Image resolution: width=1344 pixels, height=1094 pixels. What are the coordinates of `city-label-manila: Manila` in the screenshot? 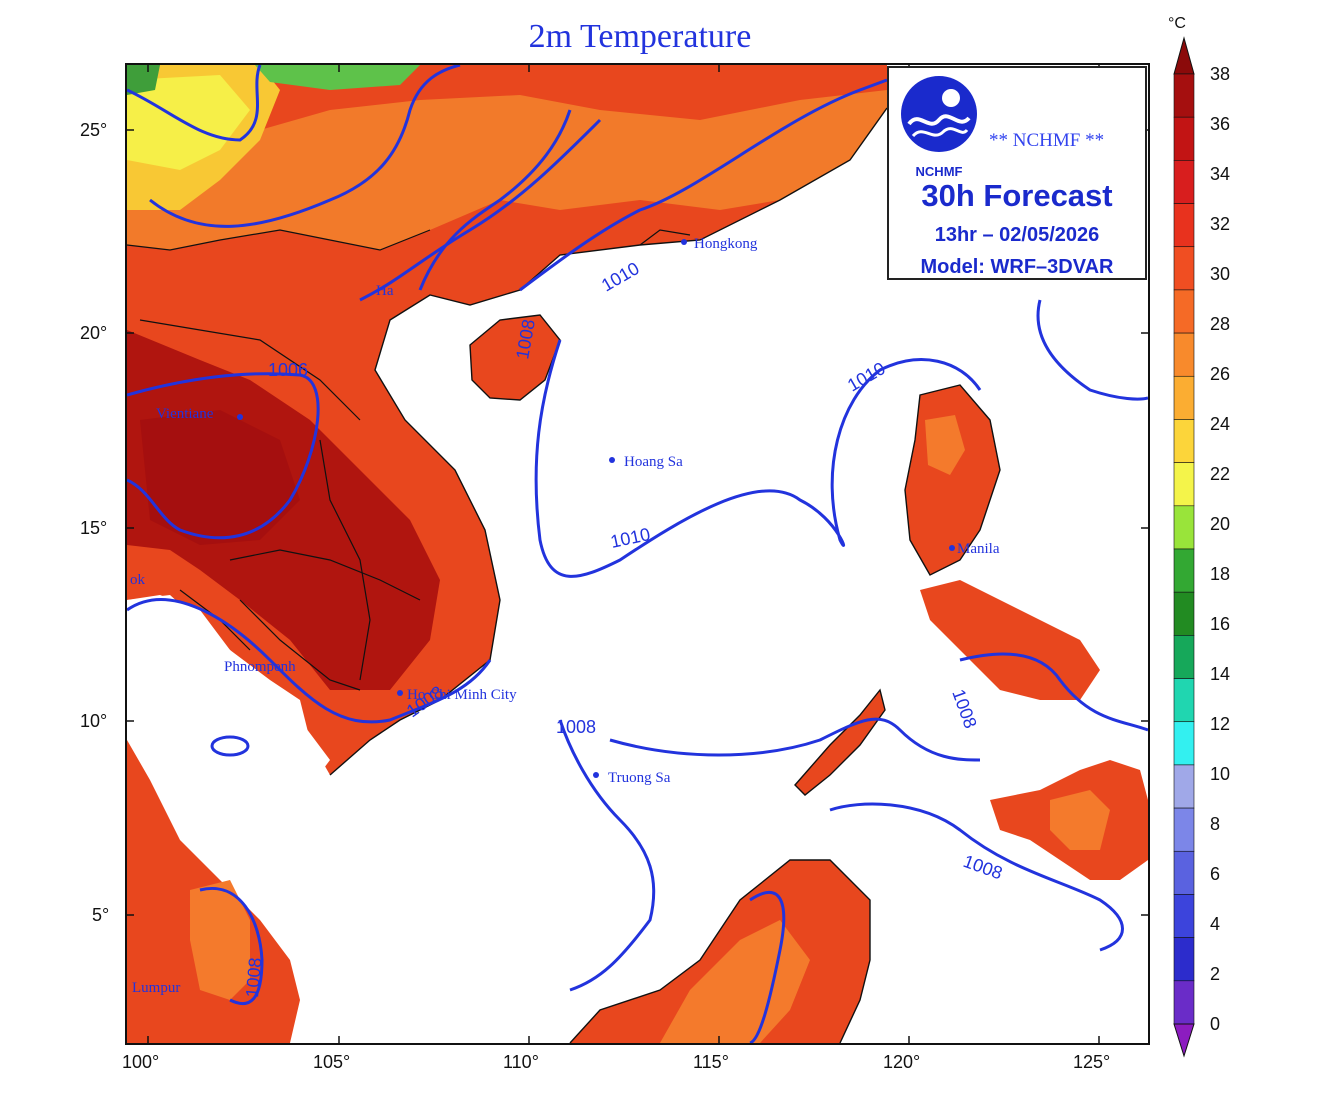 It's located at (978, 549).